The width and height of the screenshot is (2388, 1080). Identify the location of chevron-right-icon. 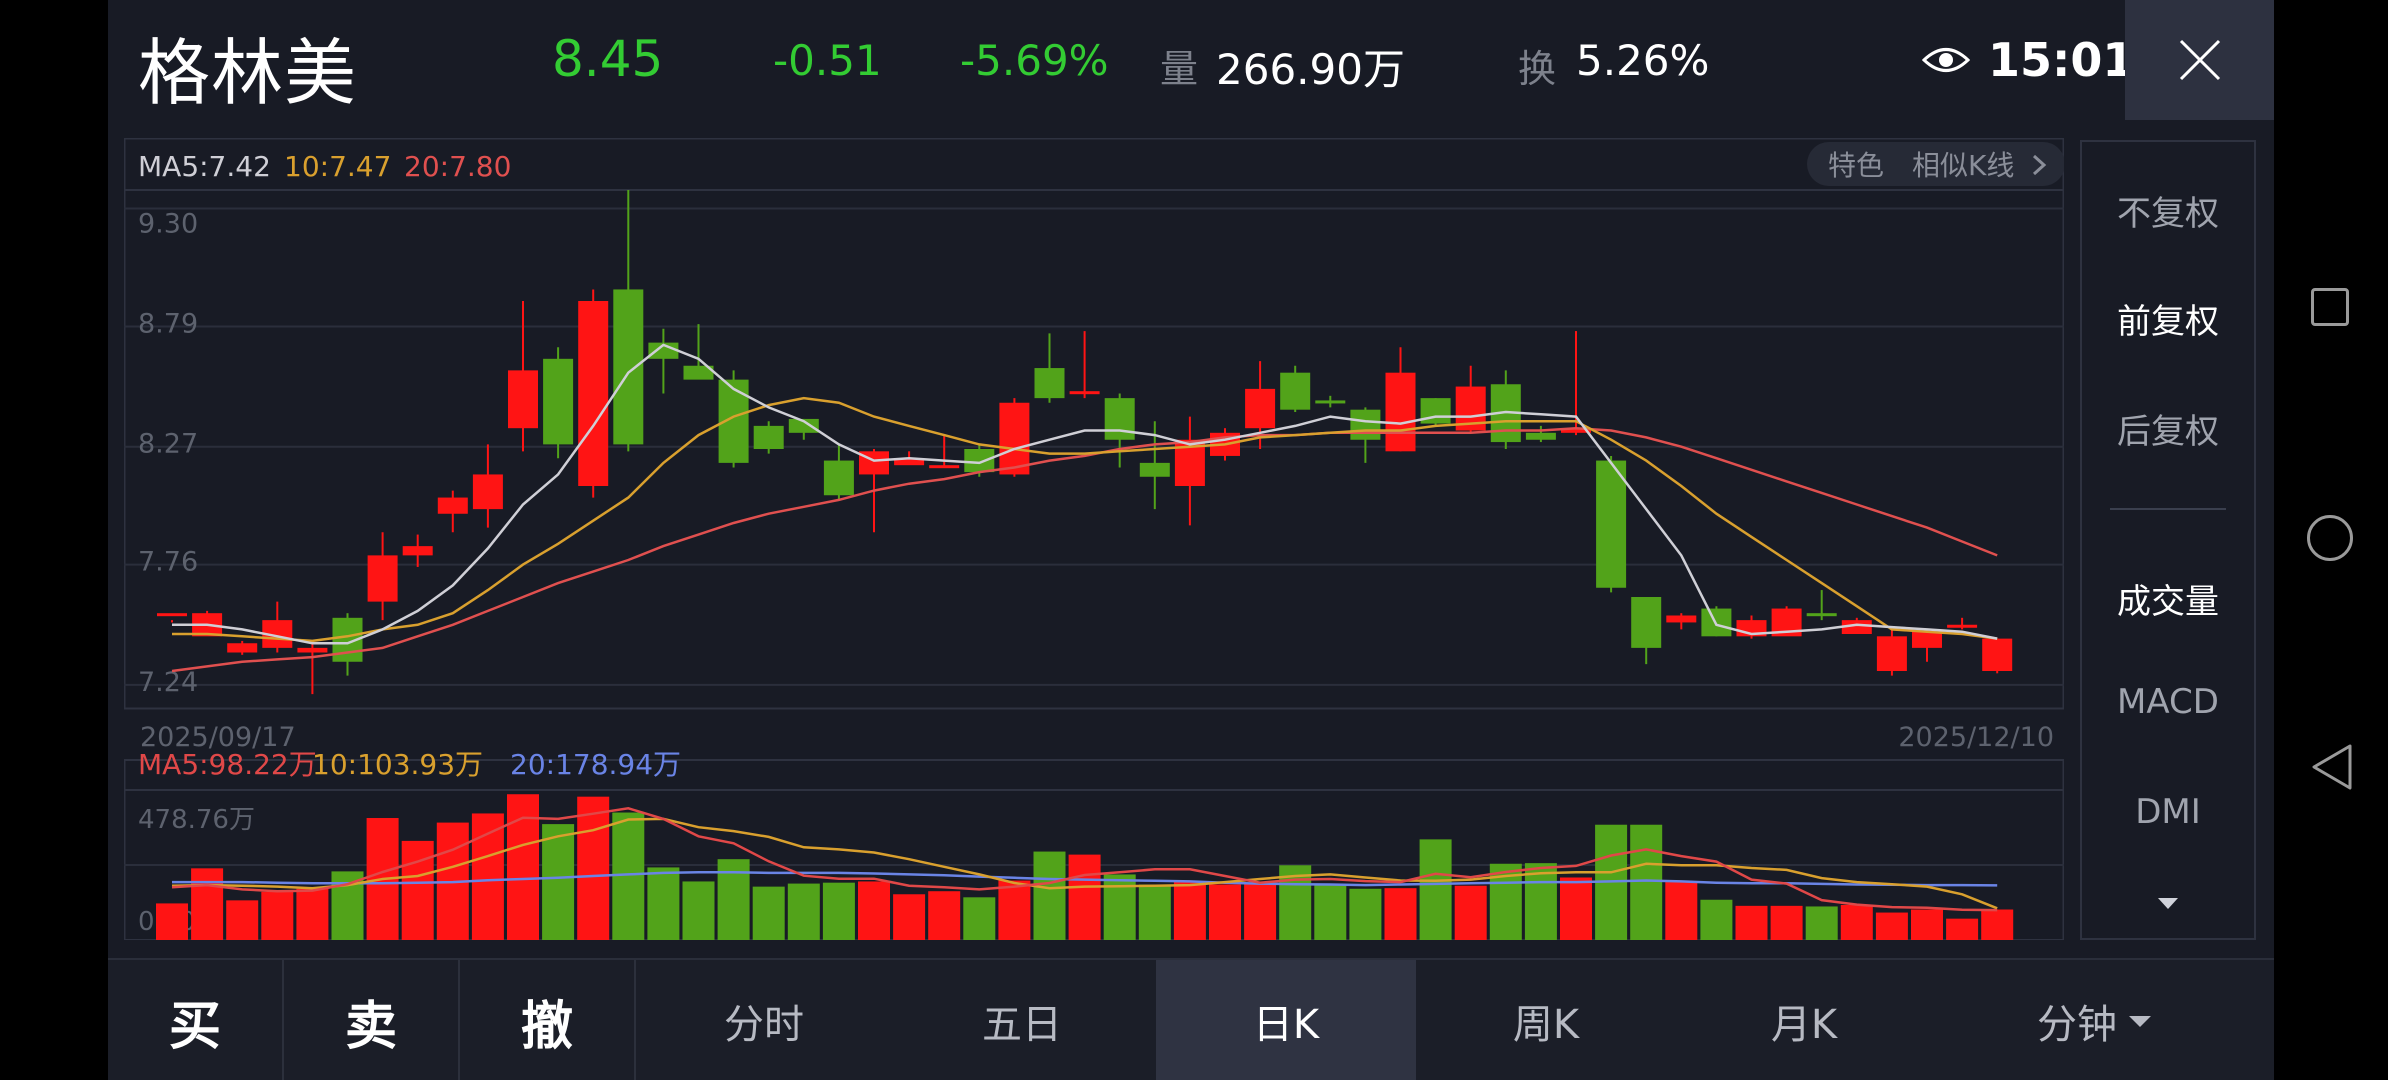
(2039, 165).